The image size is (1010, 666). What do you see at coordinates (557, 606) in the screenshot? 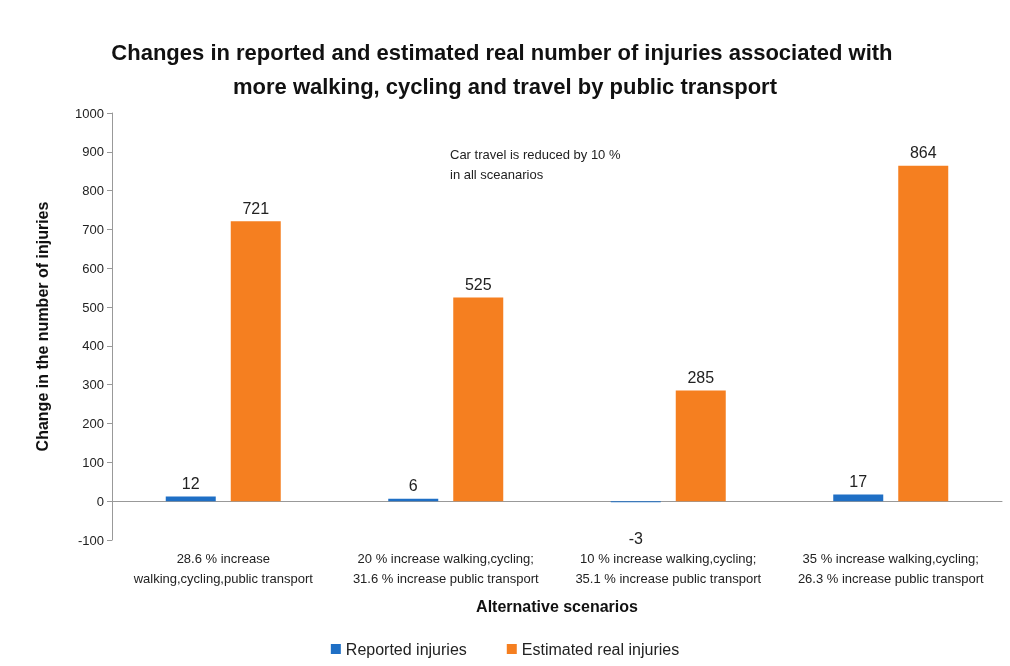
I see `x-axis-title: Alternative scenarios` at bounding box center [557, 606].